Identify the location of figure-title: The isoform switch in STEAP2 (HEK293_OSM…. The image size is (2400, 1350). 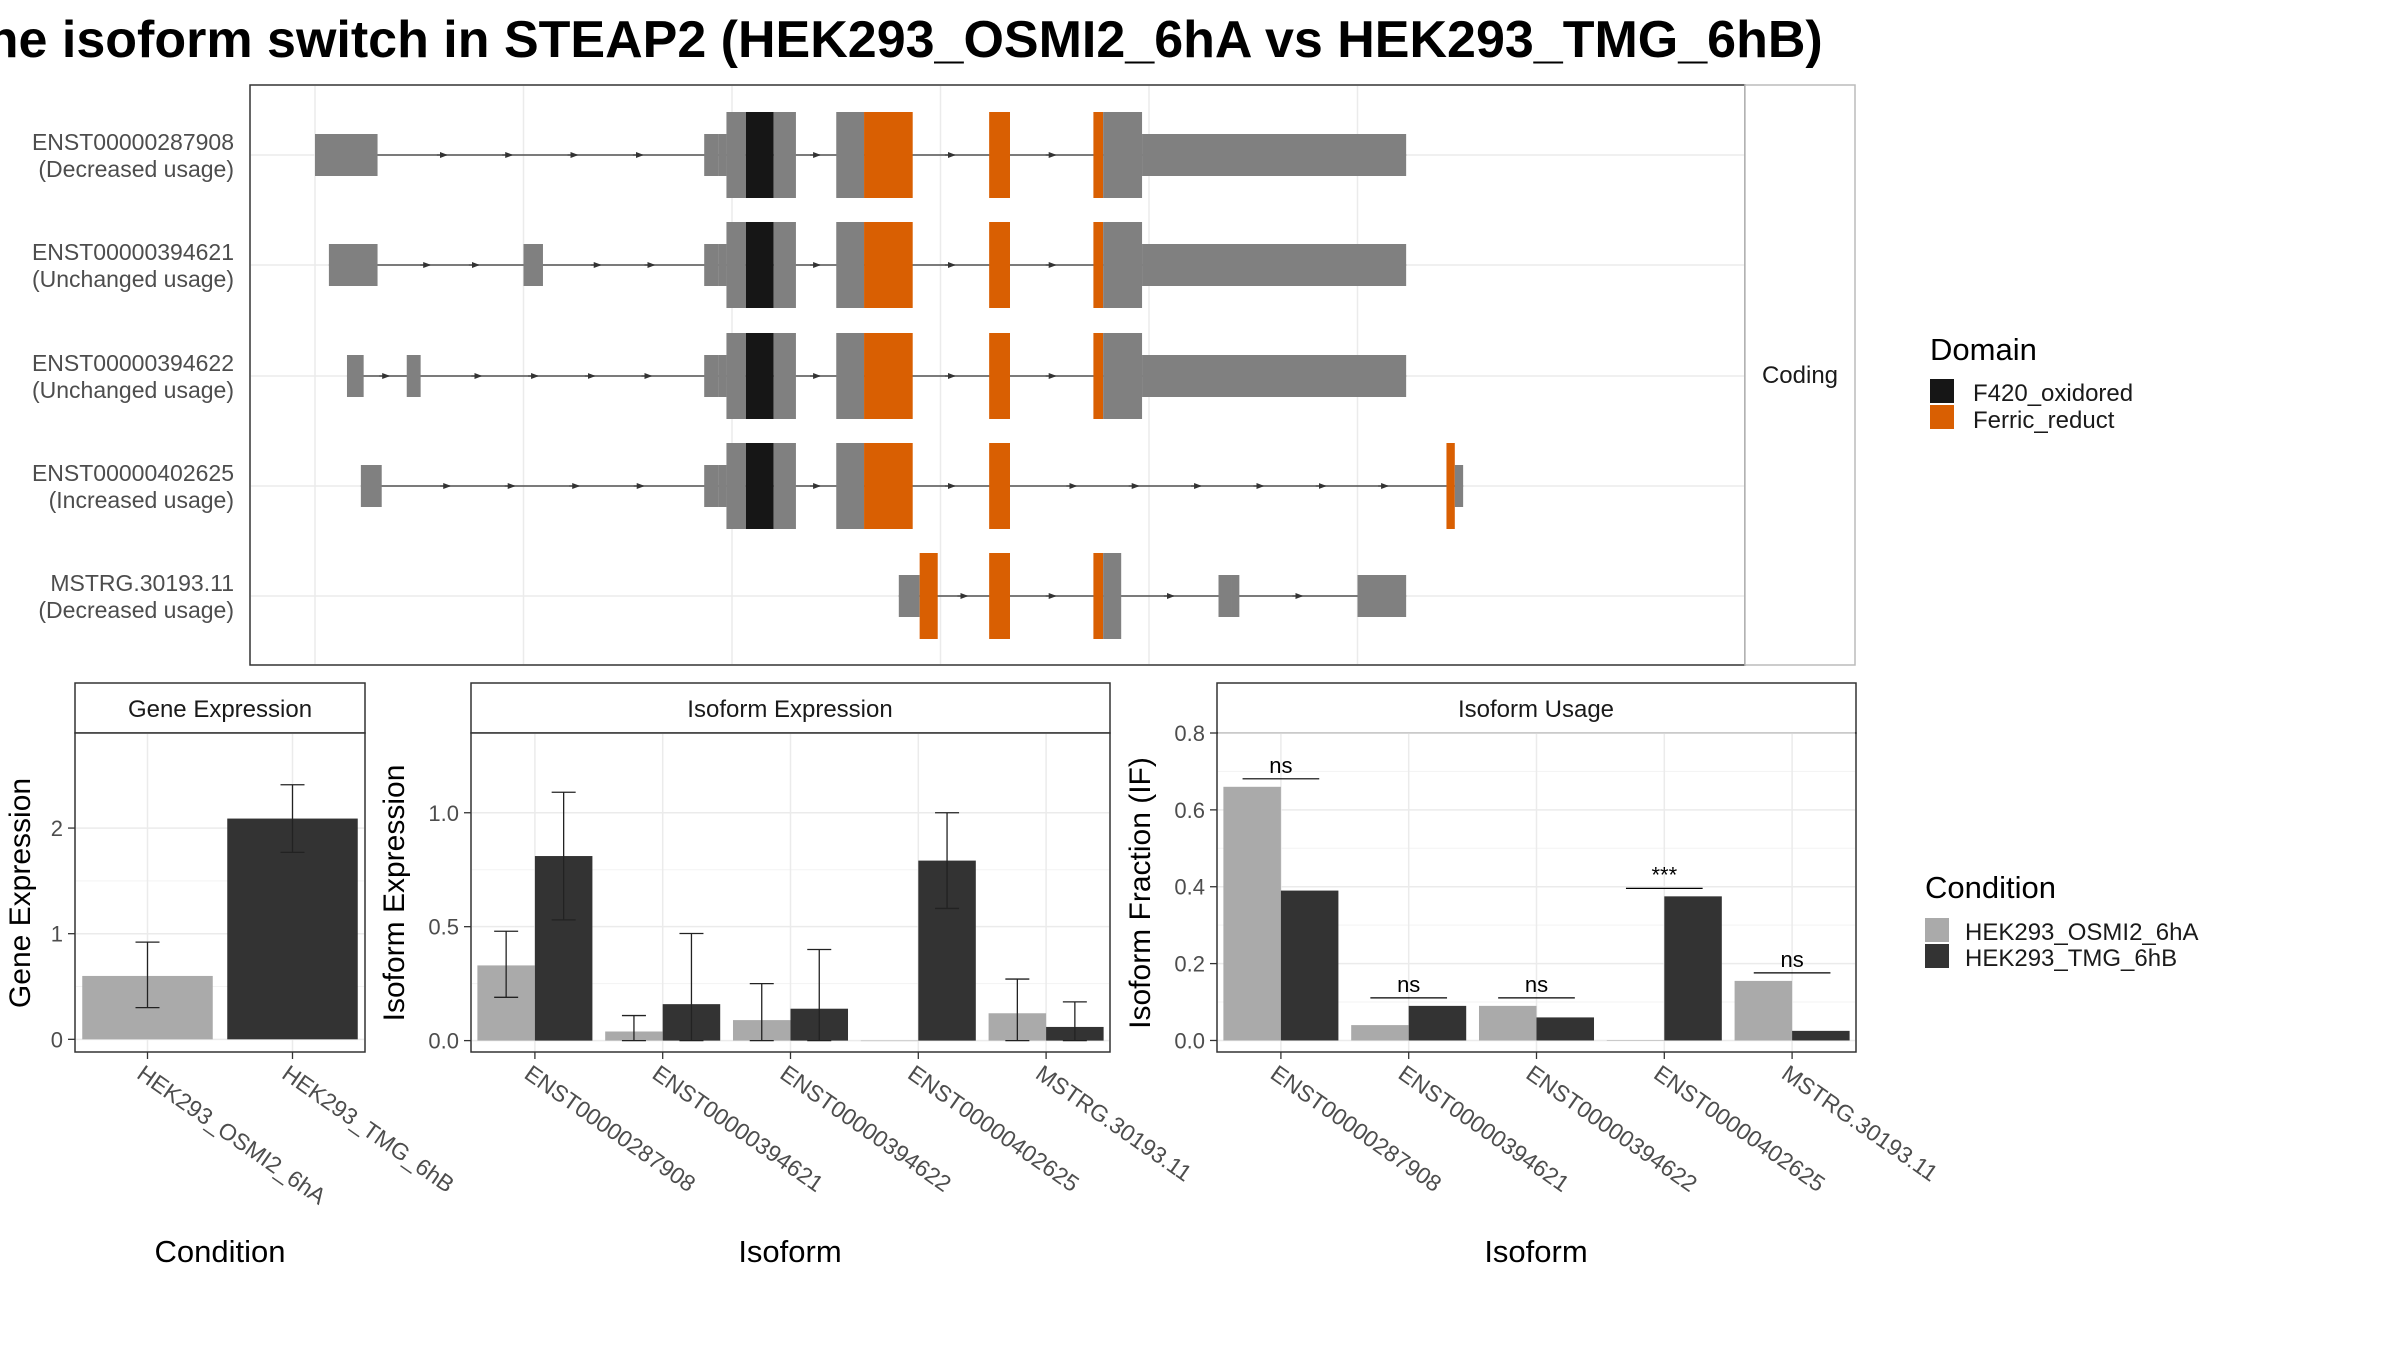
(911, 40).